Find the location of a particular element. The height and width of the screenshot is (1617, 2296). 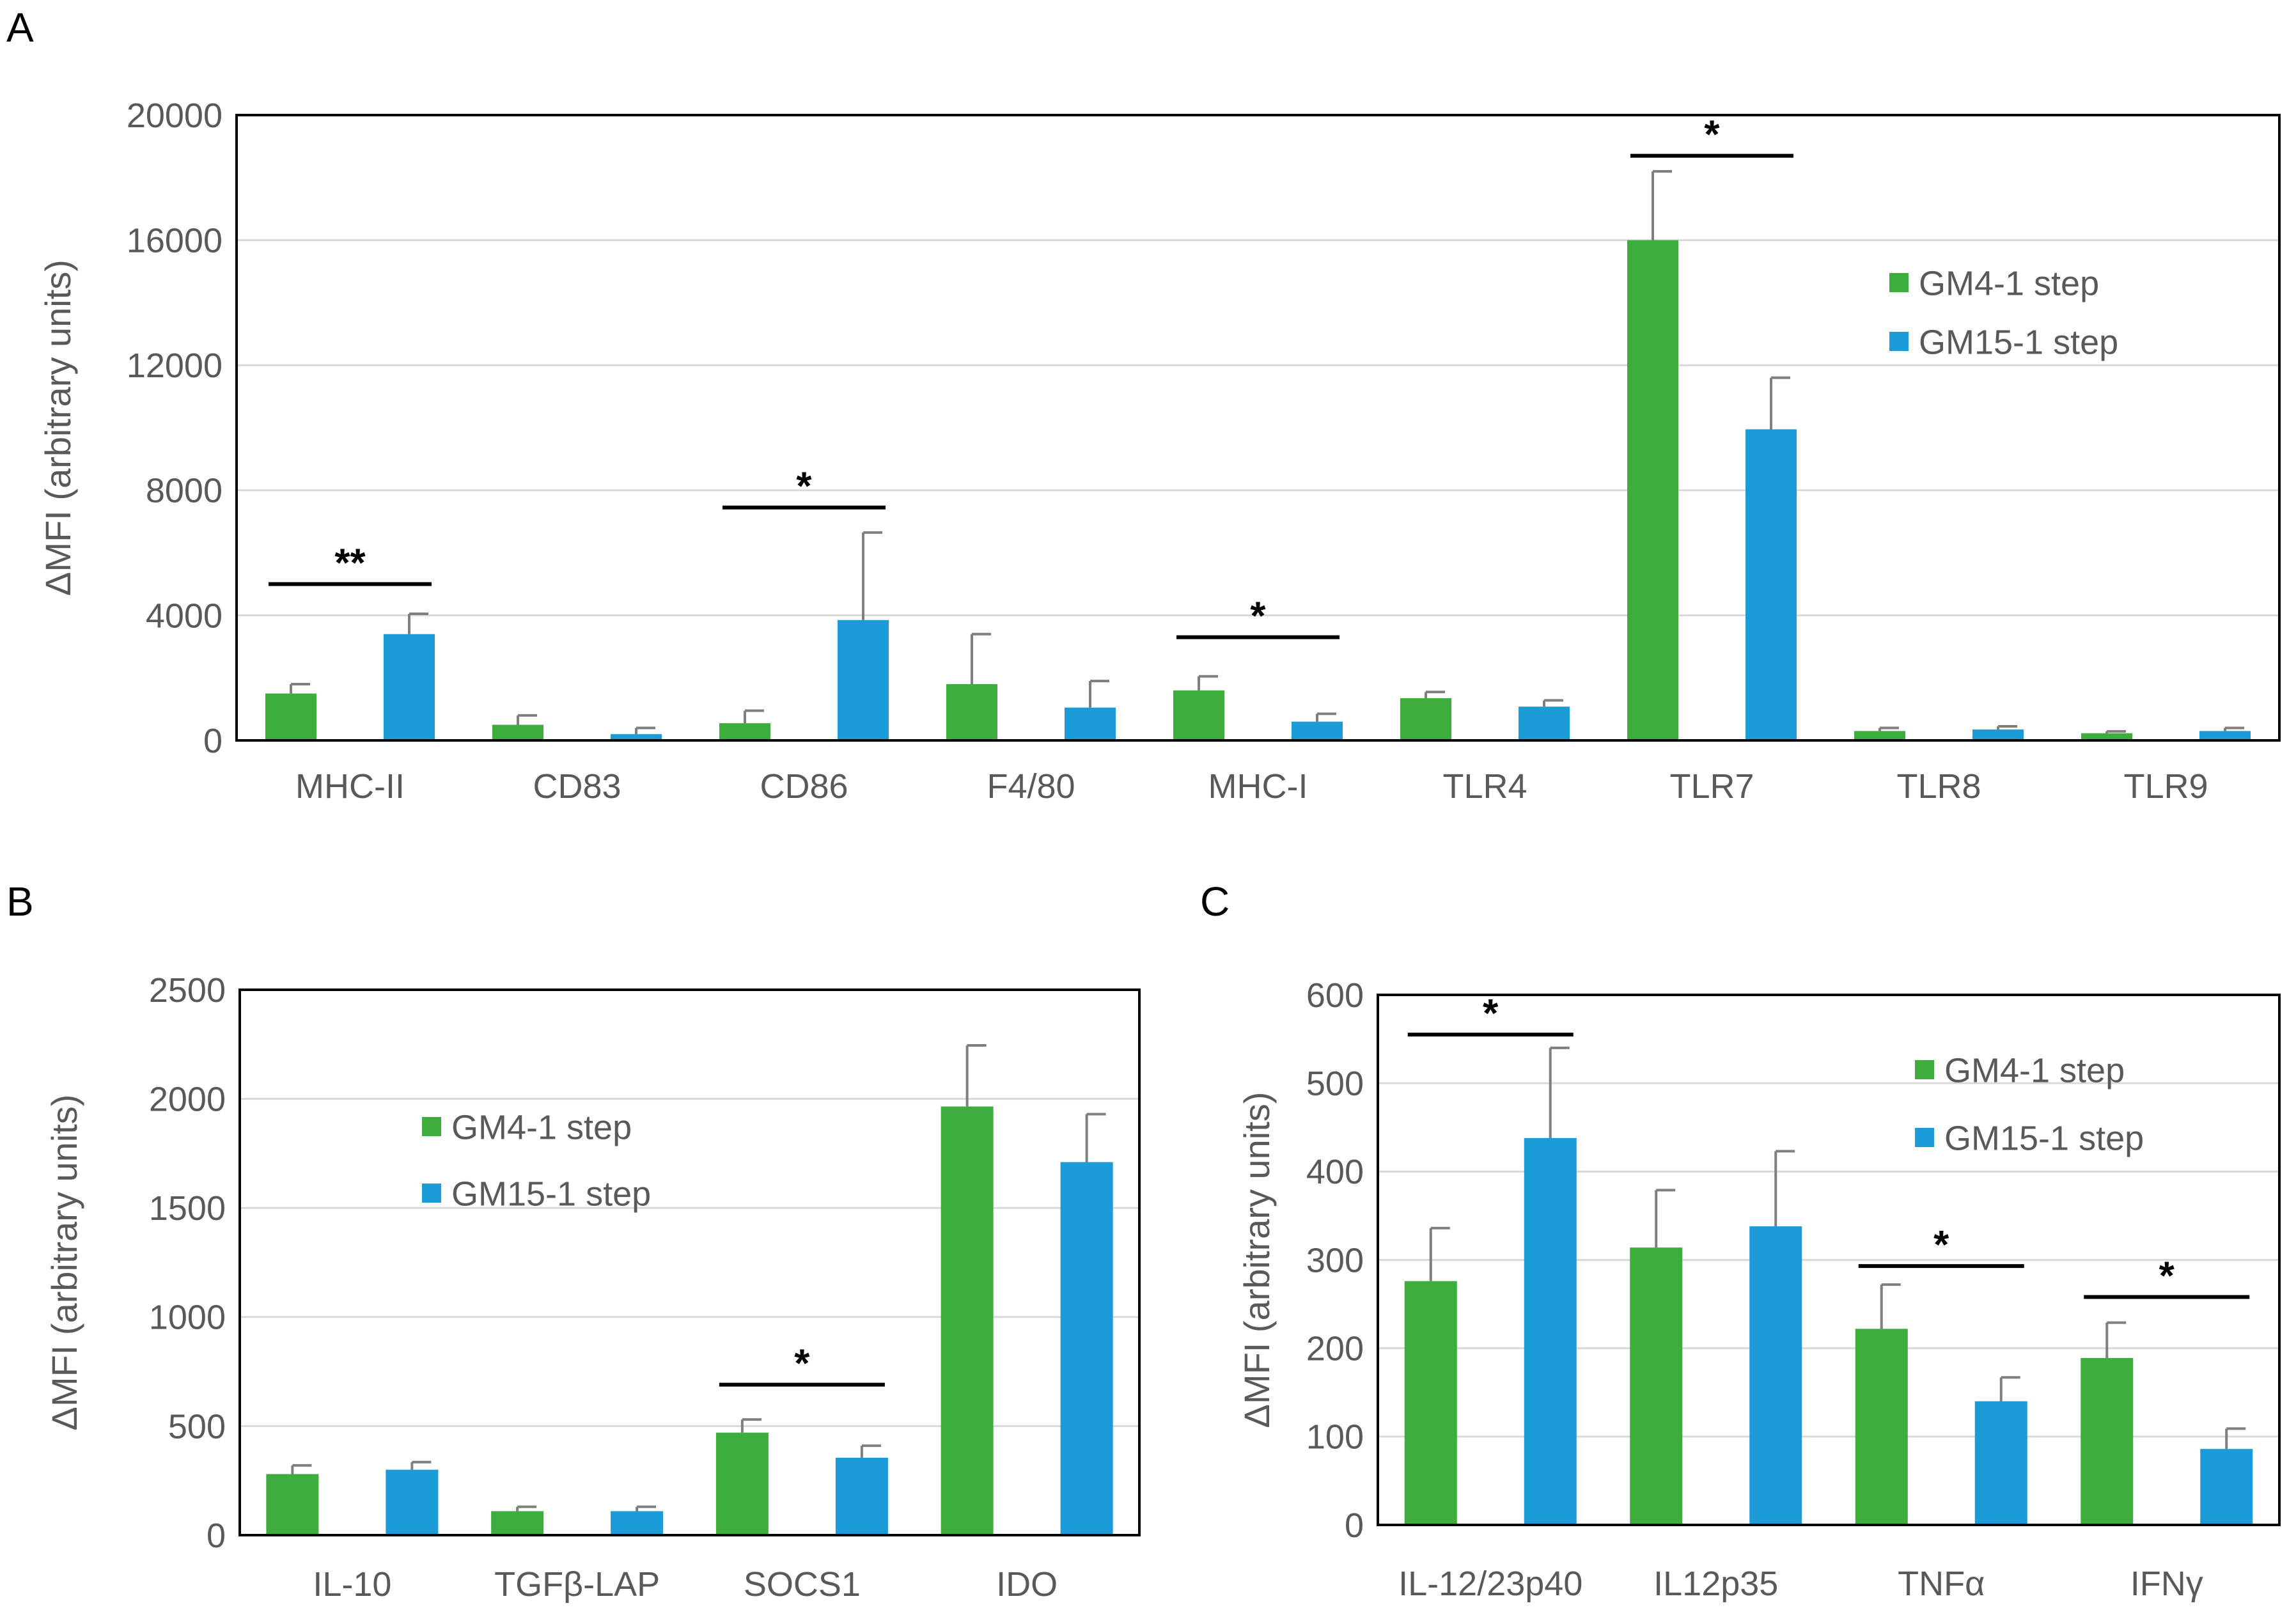

b-category-label-socs1: SOCS1 is located at coordinates (802, 1585).